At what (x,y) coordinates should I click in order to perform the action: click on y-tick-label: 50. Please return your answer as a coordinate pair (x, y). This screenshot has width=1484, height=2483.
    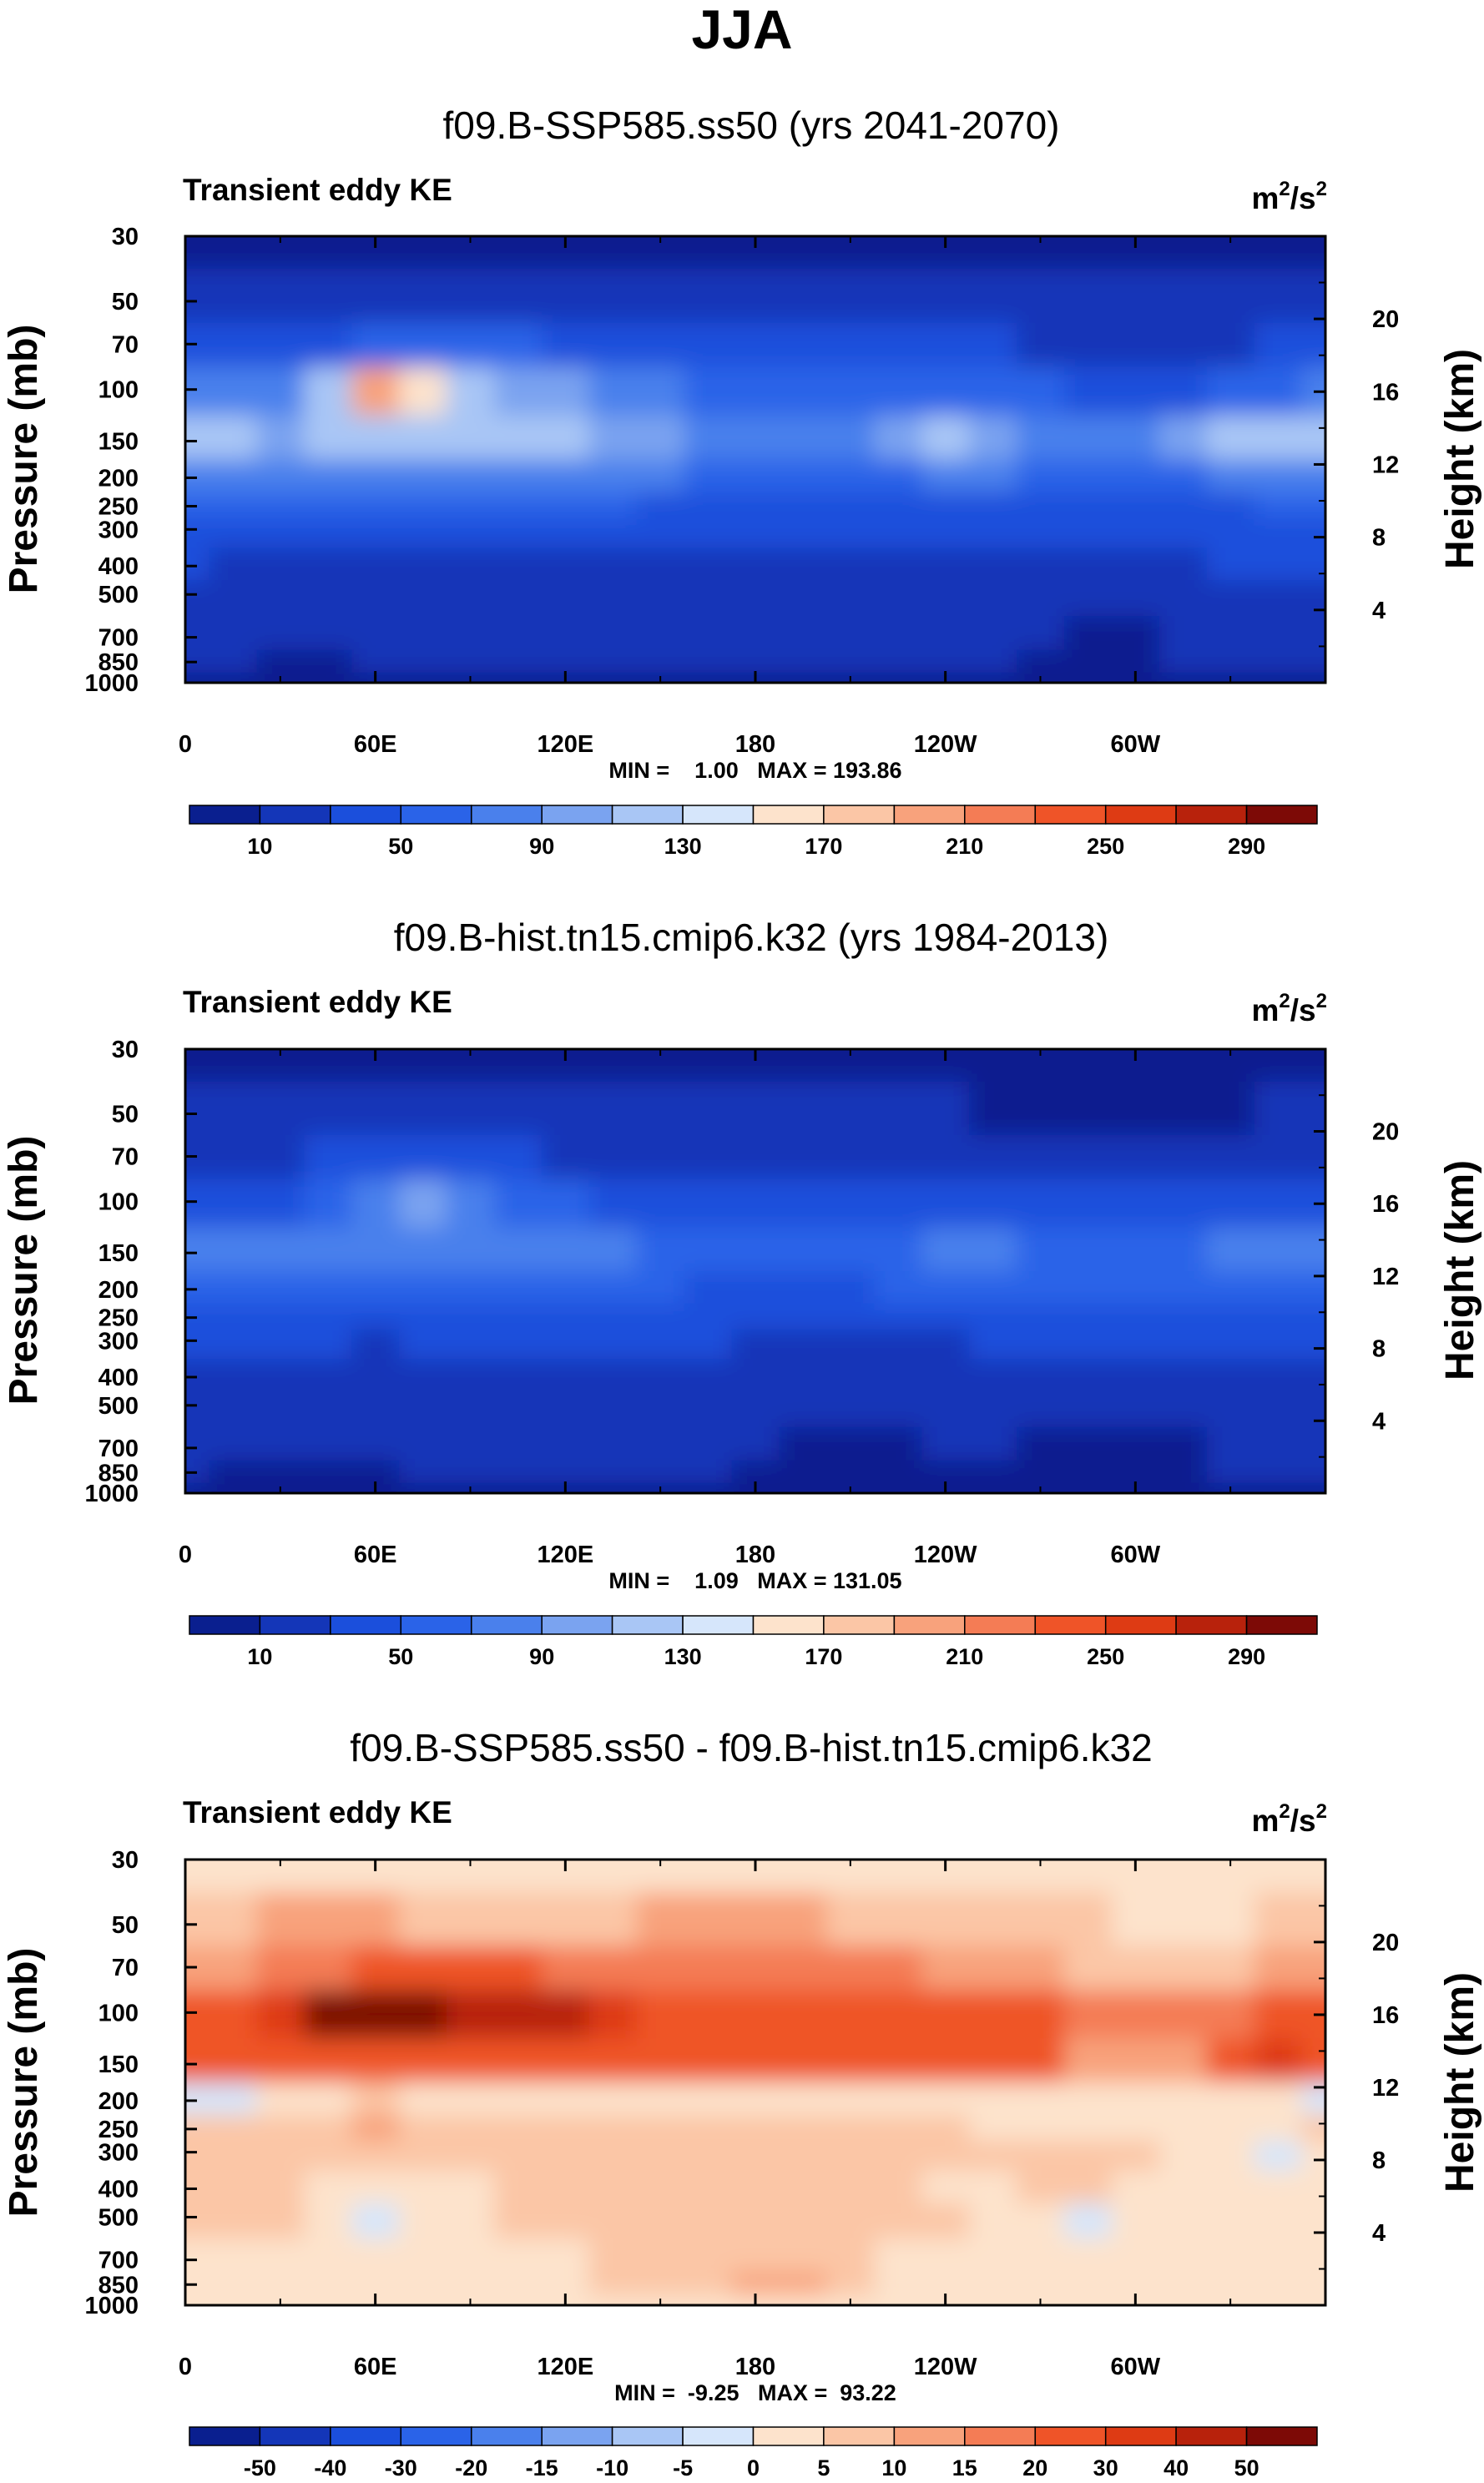
    Looking at the image, I should click on (125, 302).